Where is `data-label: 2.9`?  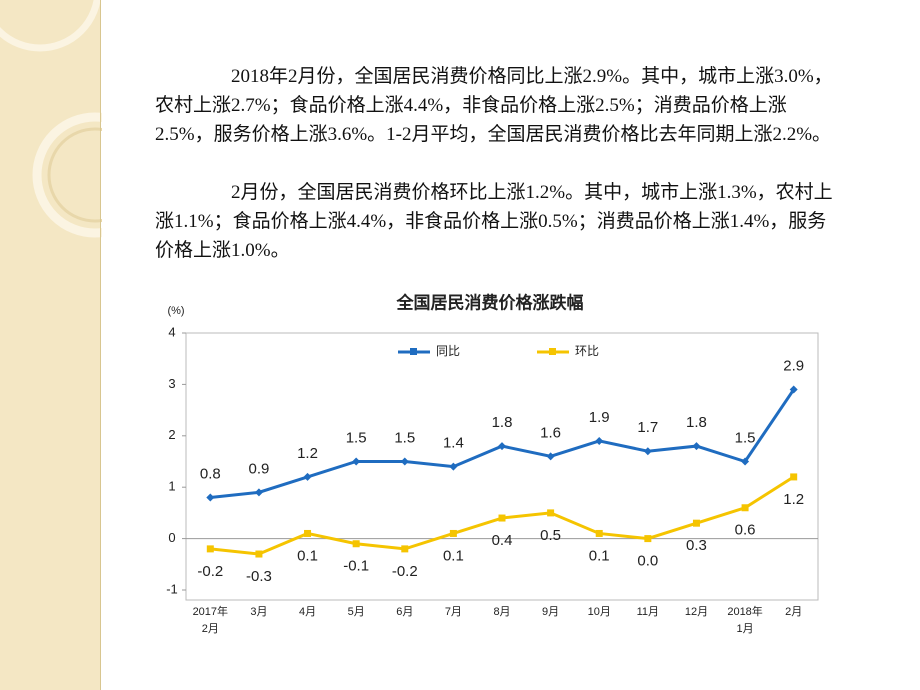 data-label: 2.9 is located at coordinates (793, 366).